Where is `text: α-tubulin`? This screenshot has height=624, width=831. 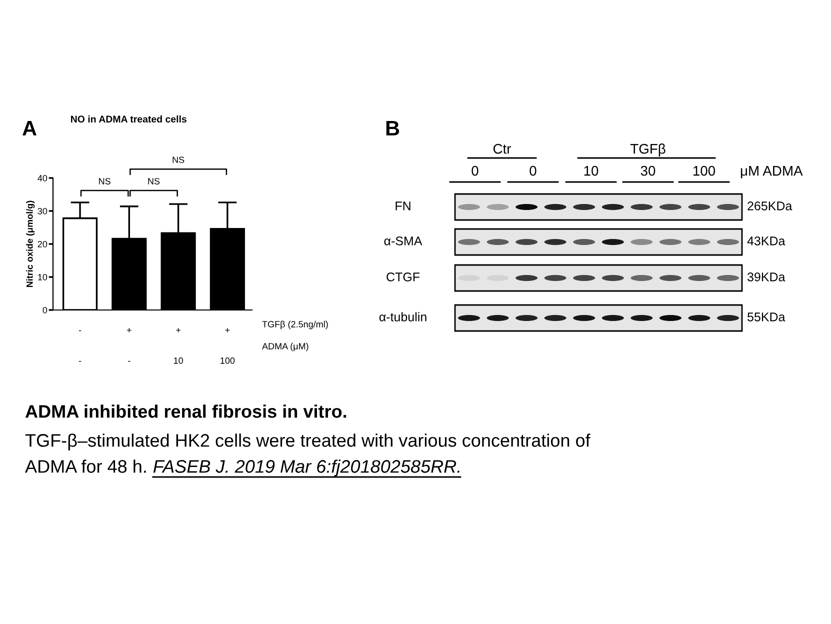 text: α-tubulin is located at coordinates (402, 317).